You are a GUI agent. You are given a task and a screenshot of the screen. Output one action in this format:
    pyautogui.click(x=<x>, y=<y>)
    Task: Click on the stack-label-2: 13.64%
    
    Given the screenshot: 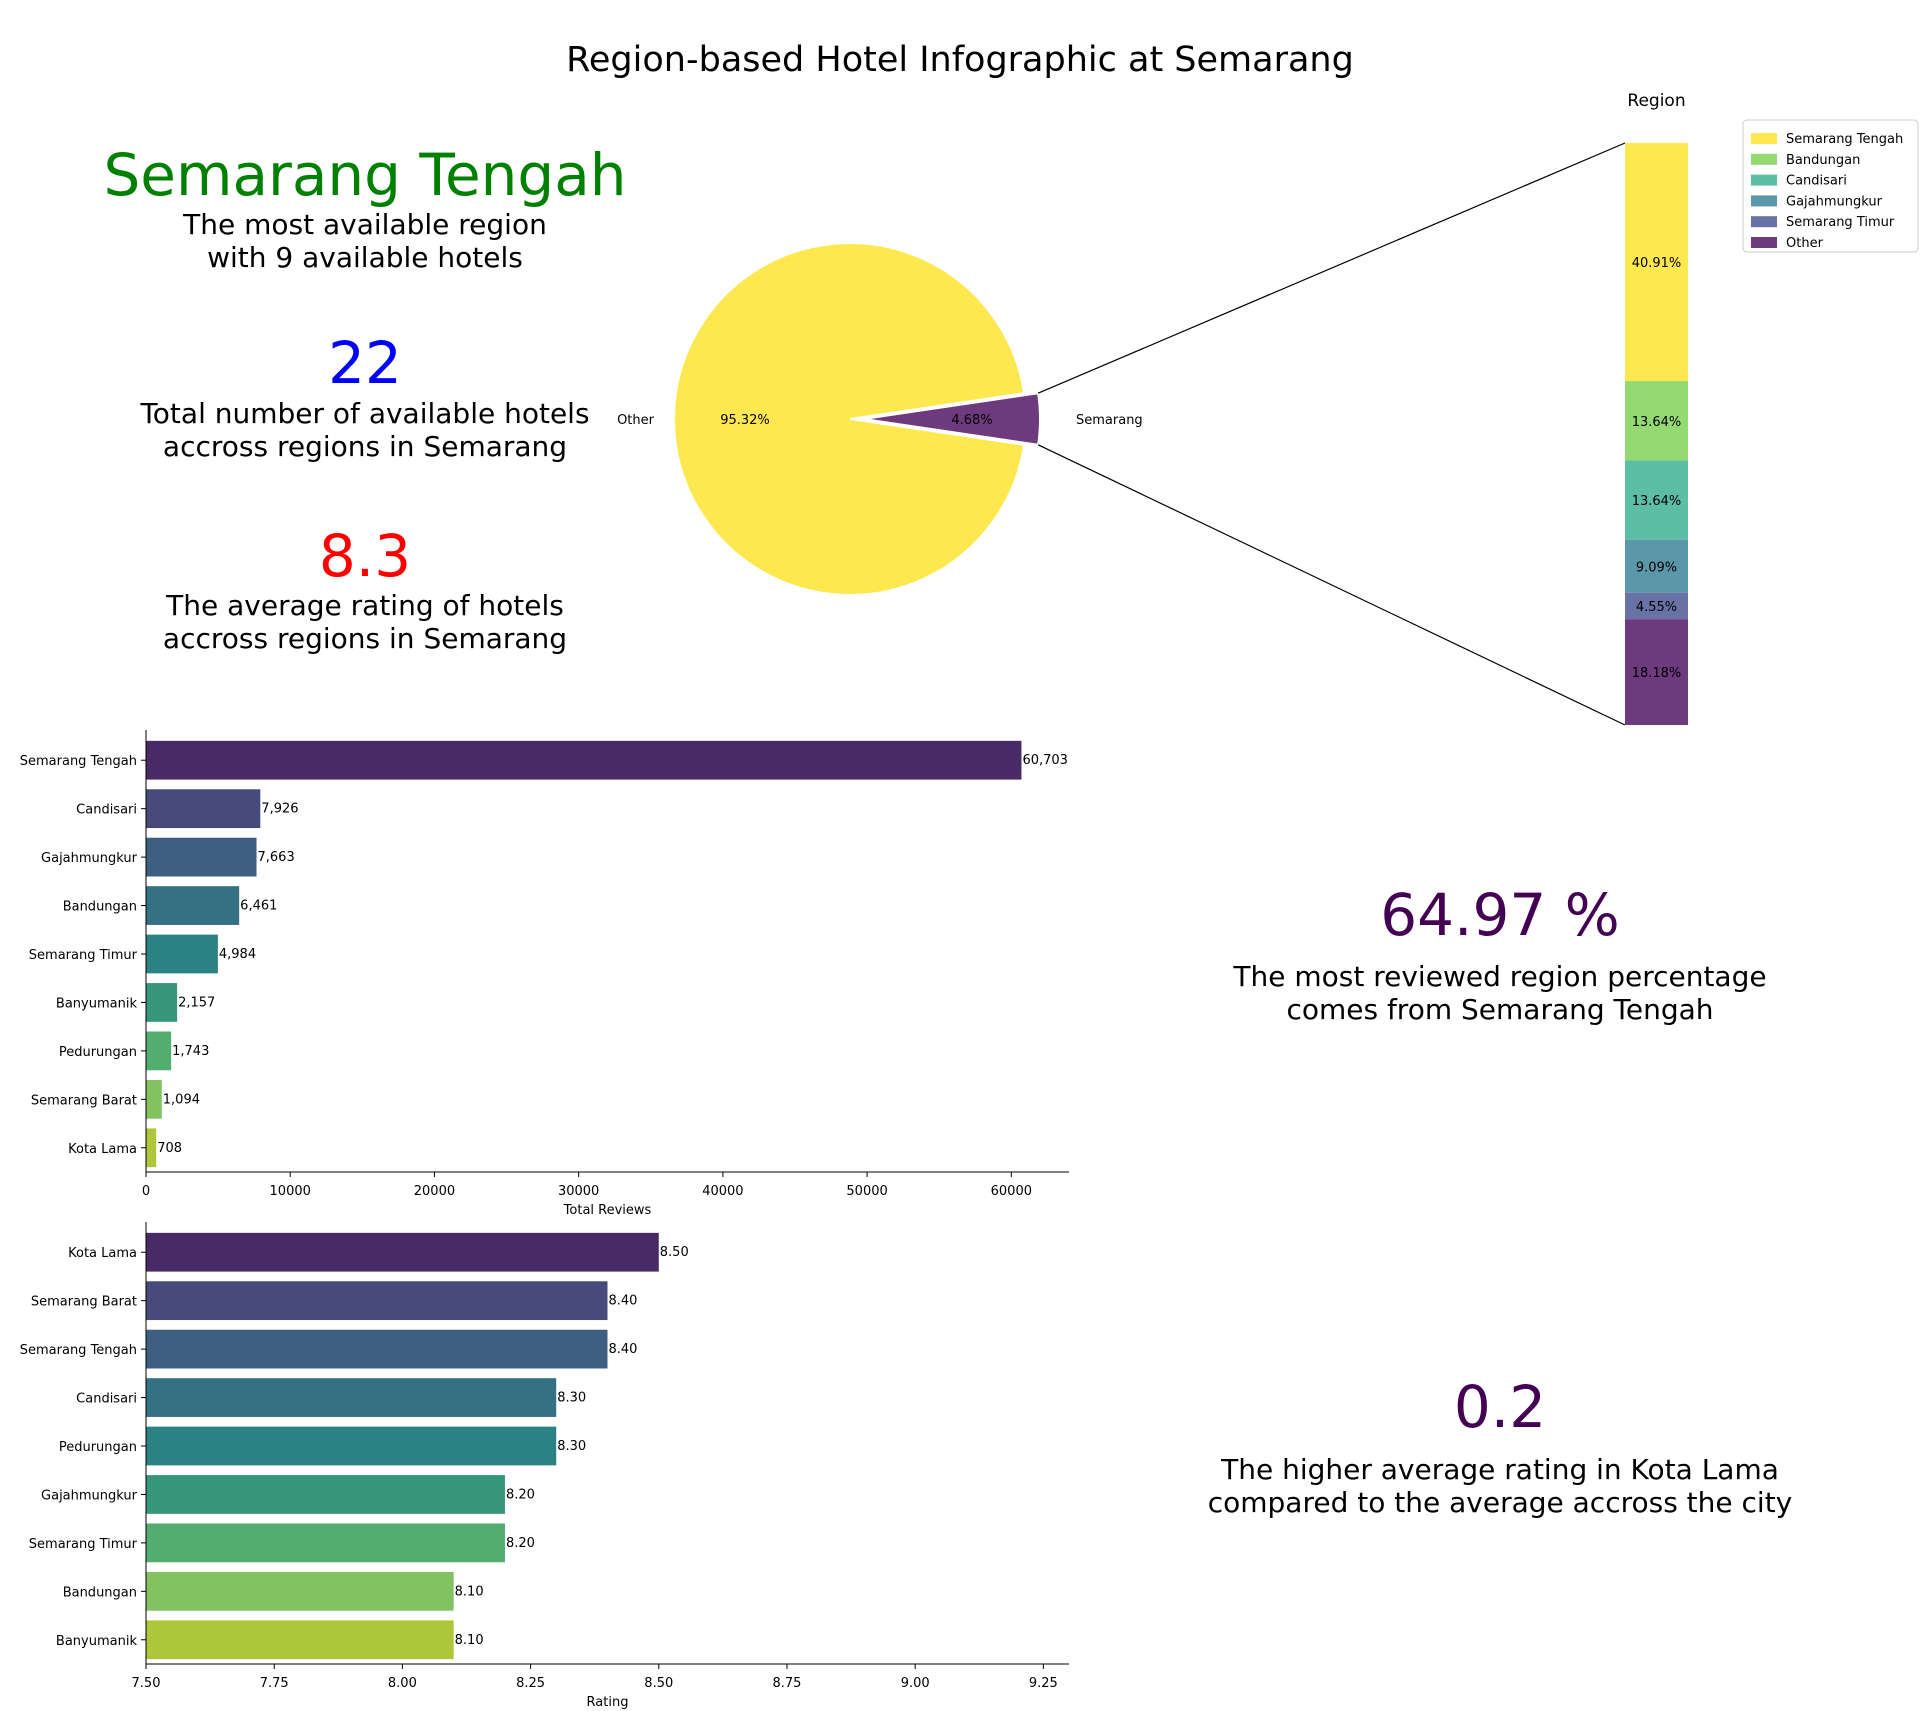 What is the action you would take?
    pyautogui.click(x=1657, y=501)
    